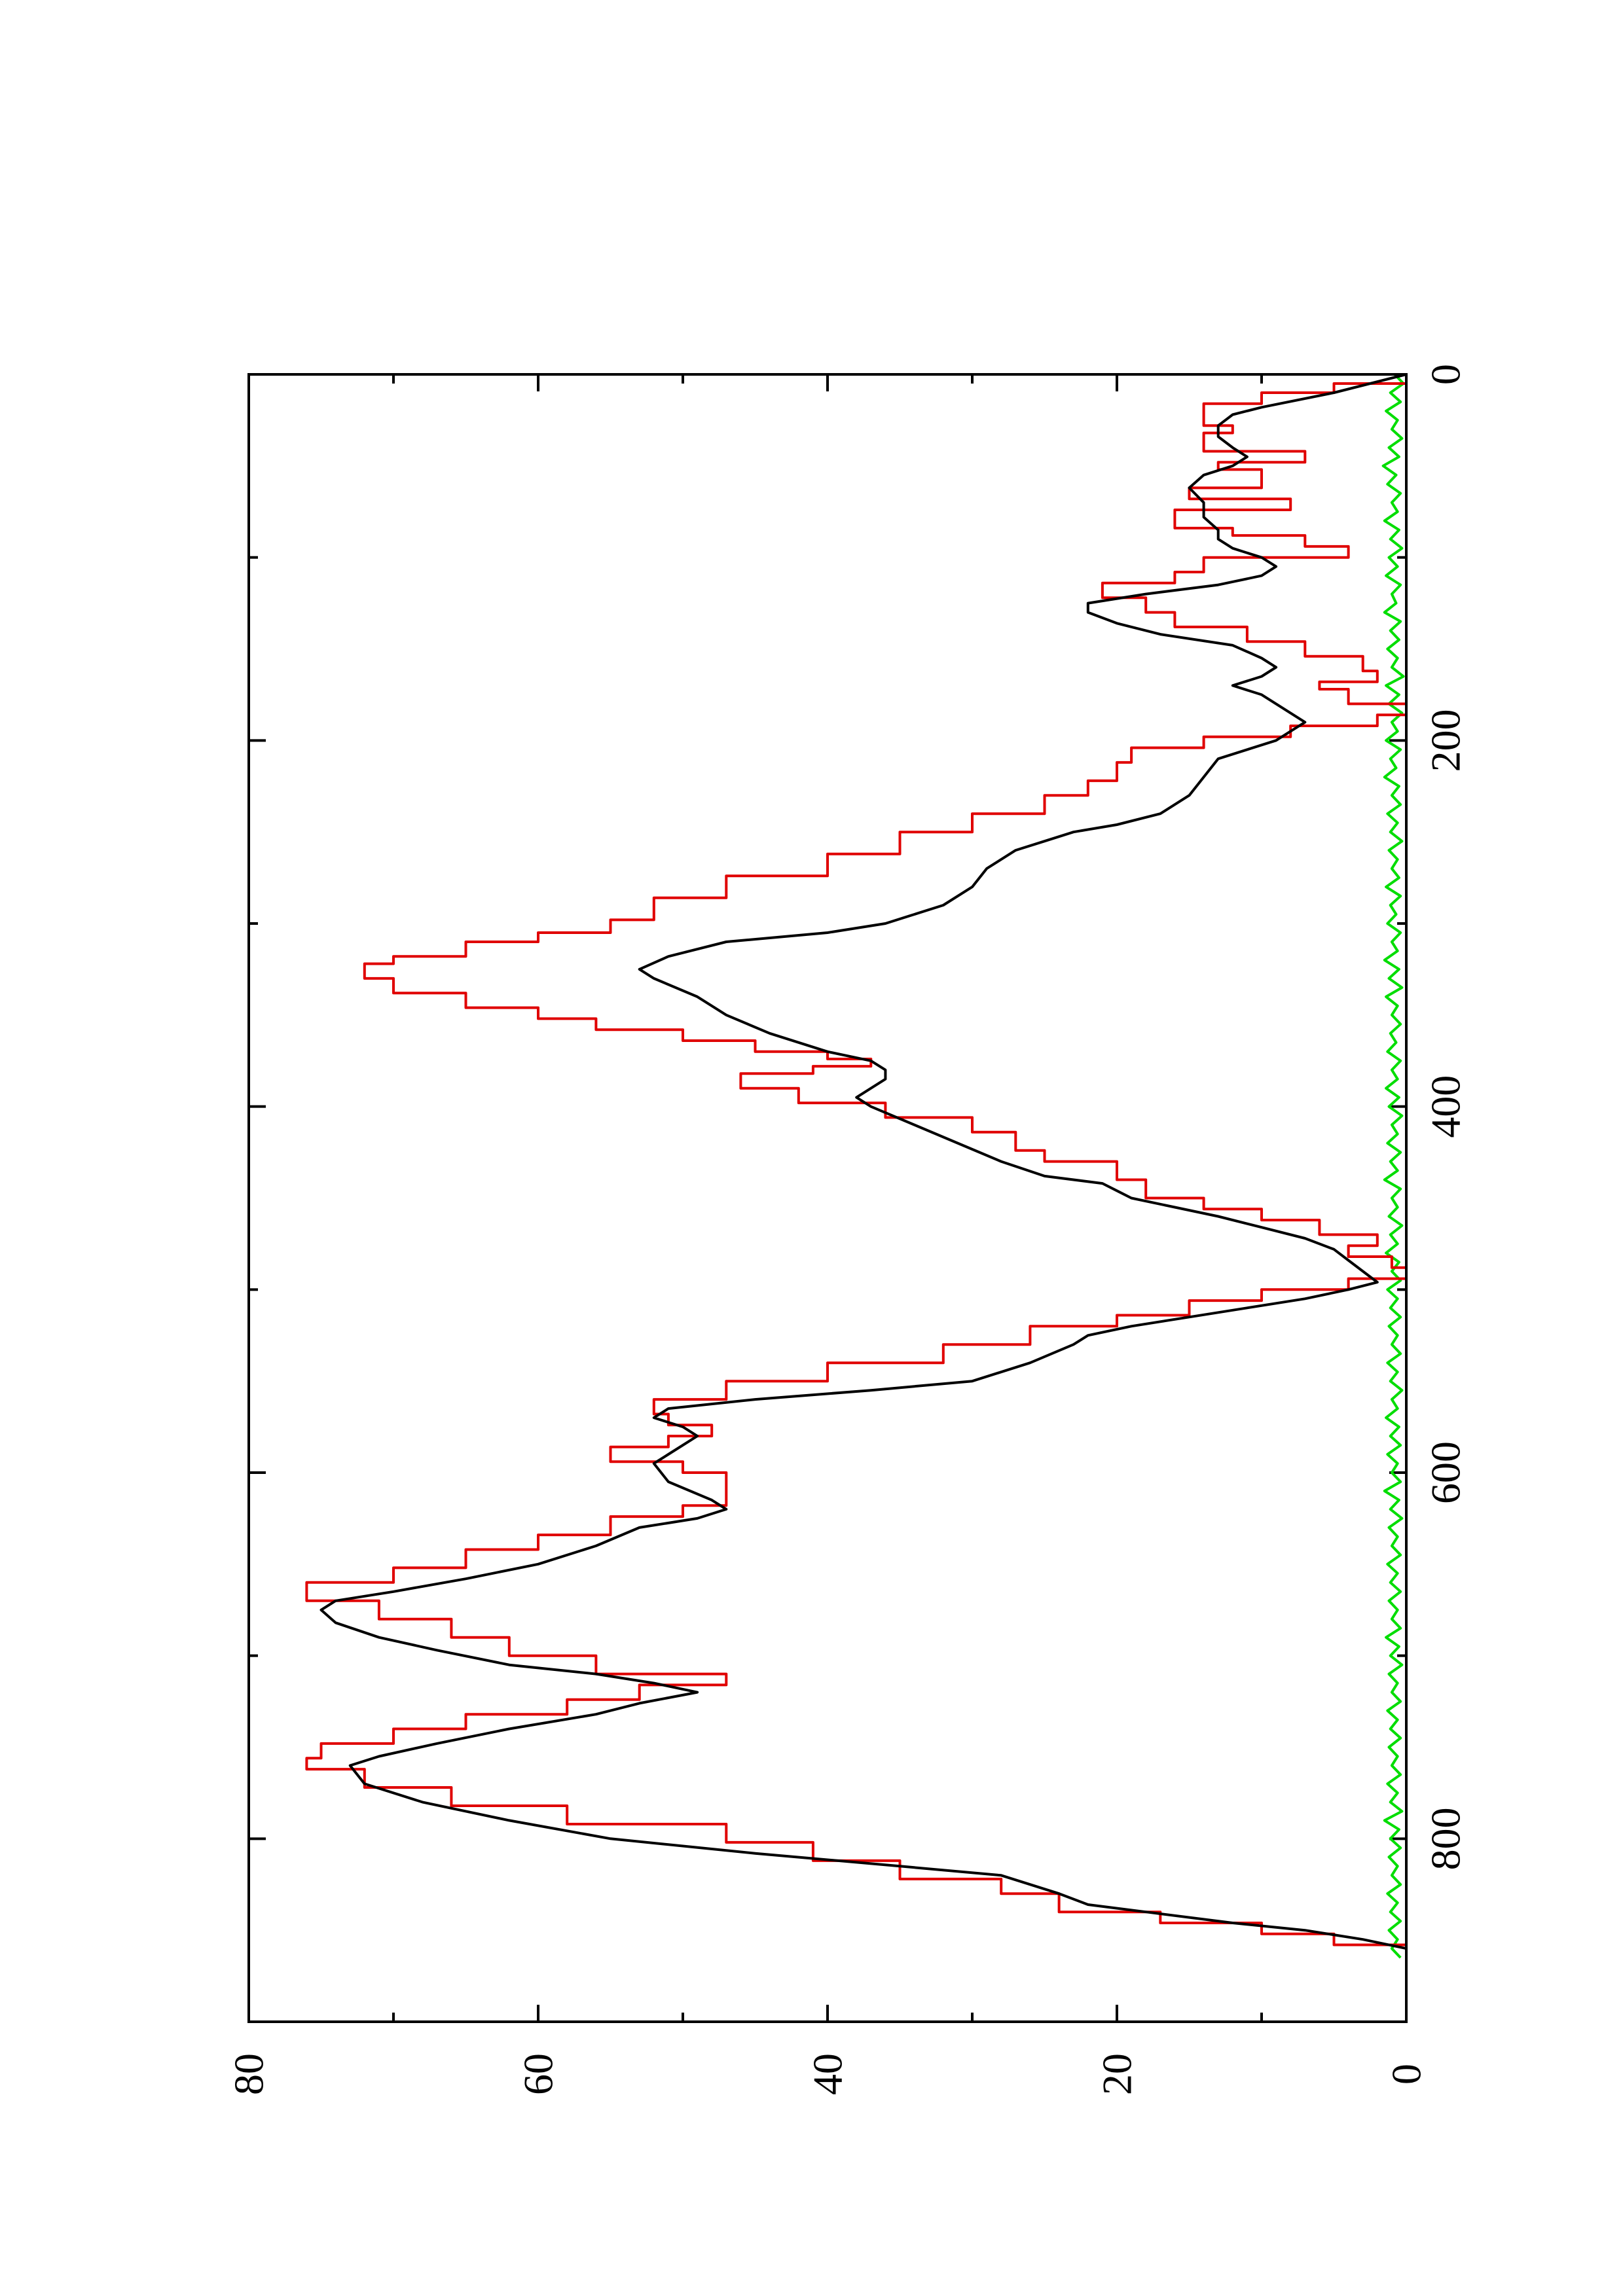 This screenshot has width=1623, height=2296. Describe the element at coordinates (1446, 374) in the screenshot. I see `x-tick-label-0: 0` at that location.